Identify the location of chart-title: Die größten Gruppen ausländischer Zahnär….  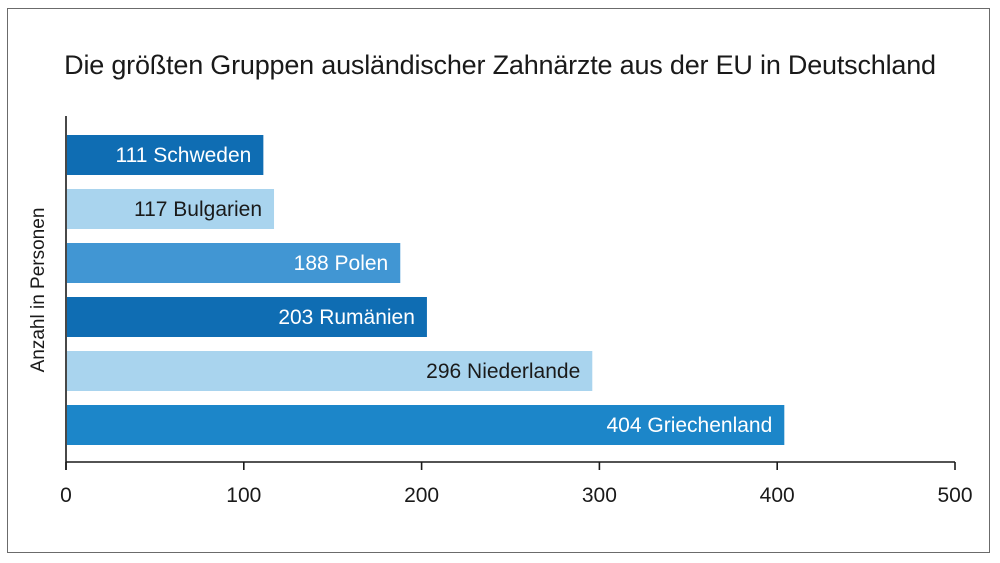
(500, 65).